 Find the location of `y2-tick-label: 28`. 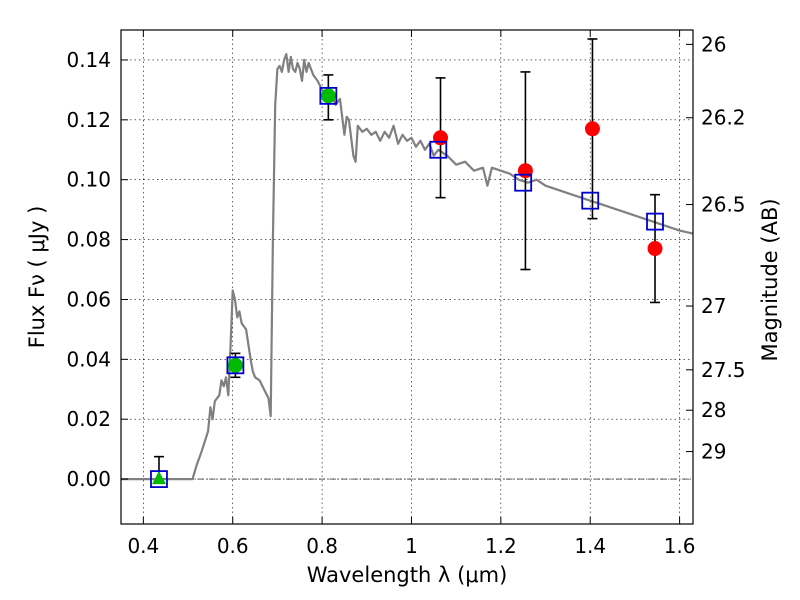

y2-tick-label: 28 is located at coordinates (713, 410).